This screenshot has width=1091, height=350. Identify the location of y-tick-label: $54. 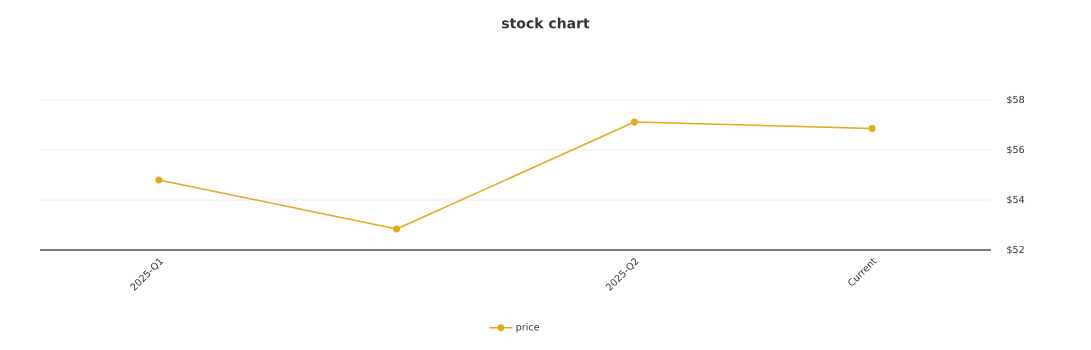
(1016, 200).